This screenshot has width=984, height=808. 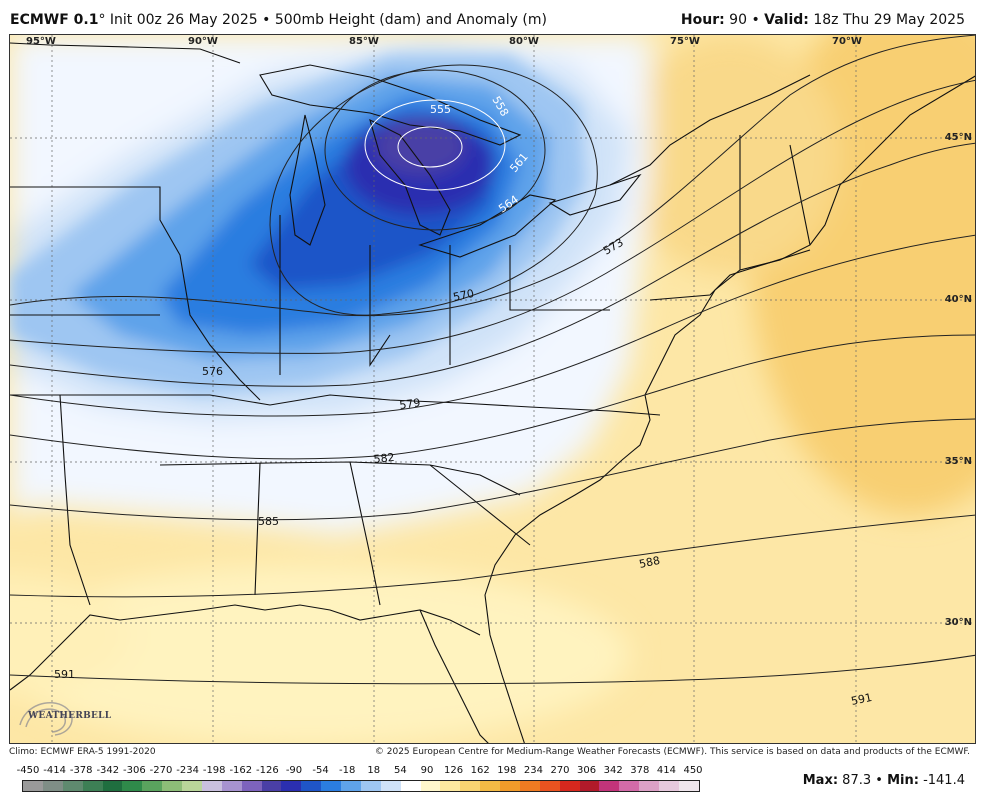 What do you see at coordinates (294, 770) in the screenshot?
I see `colorbar-tick-label: -90` at bounding box center [294, 770].